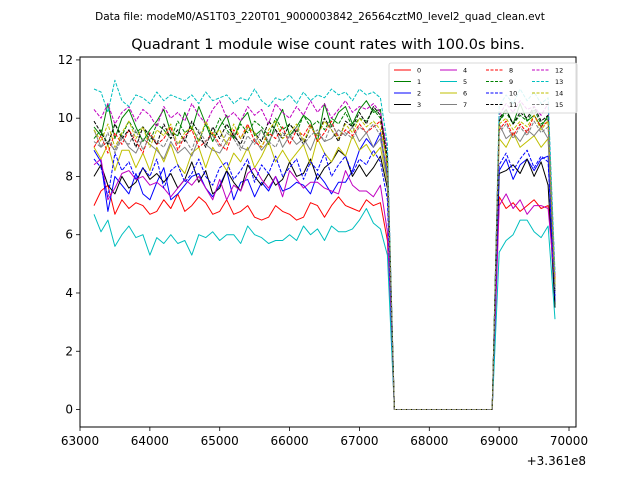 This screenshot has height=480, width=640. Describe the element at coordinates (150, 441) in the screenshot. I see `x-tick-label: 64000` at that location.